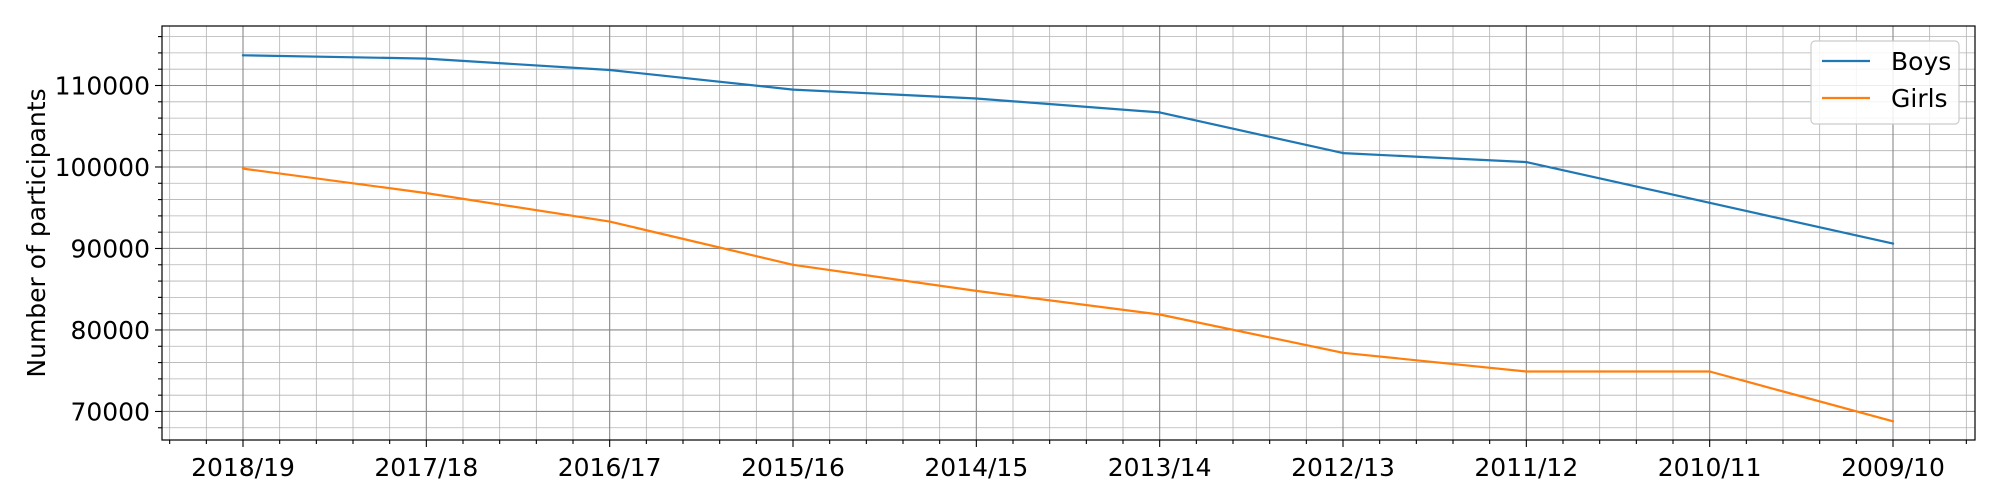 The height and width of the screenshot is (500, 2000). Describe the element at coordinates (102, 85) in the screenshot. I see `y-tick-label: 110000` at that location.